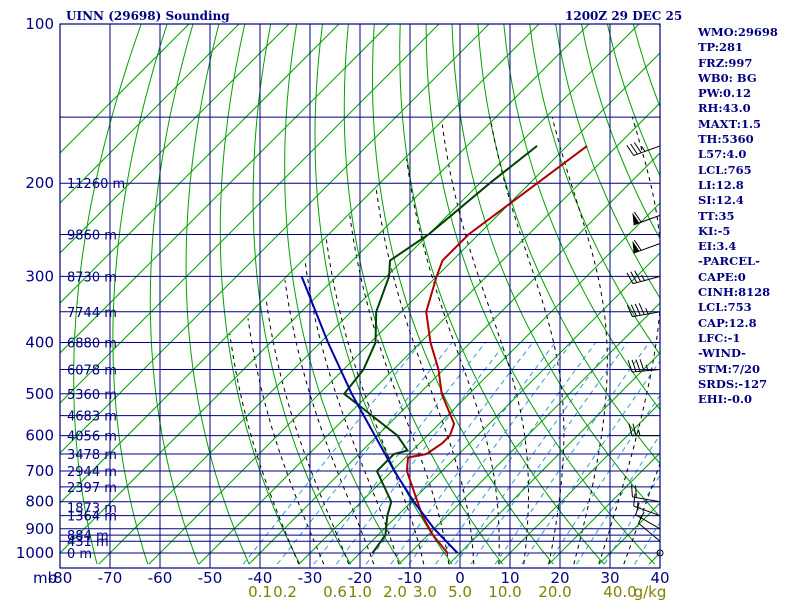 Image resolution: width=800 pixels, height=600 pixels. What do you see at coordinates (39, 394) in the screenshot?
I see `pressure-tick-label: 500` at bounding box center [39, 394].